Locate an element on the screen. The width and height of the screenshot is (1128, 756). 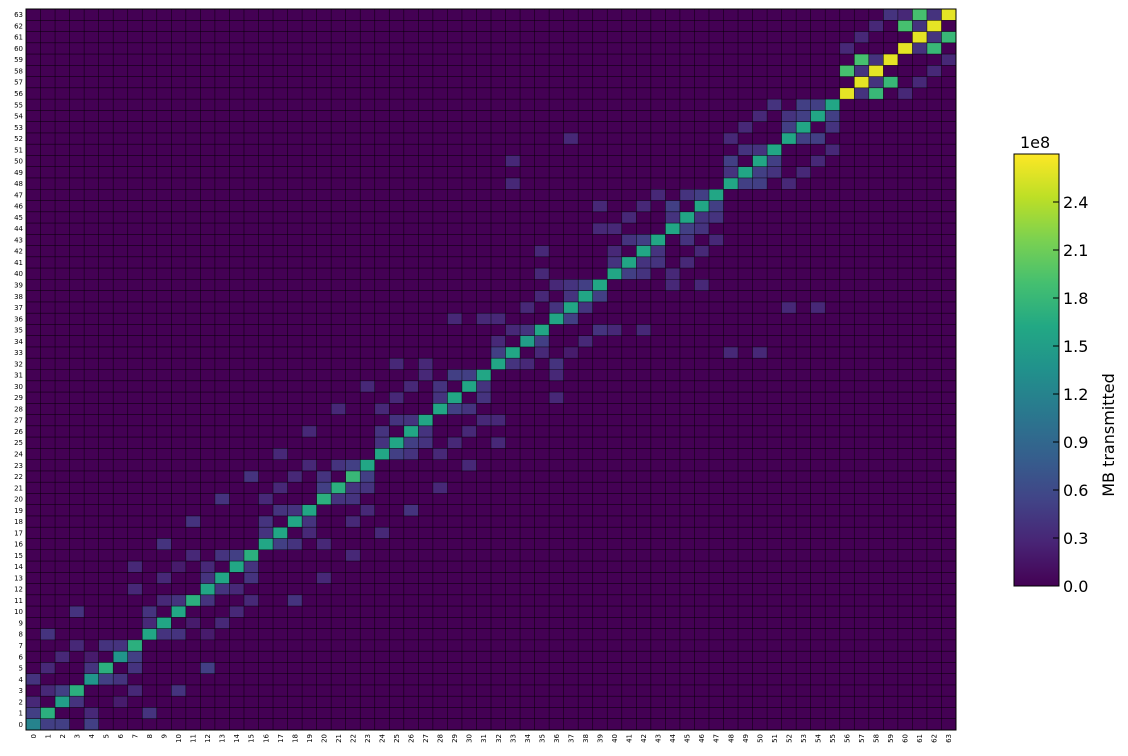
colorbar-gradient is located at coordinates (1036, 370).